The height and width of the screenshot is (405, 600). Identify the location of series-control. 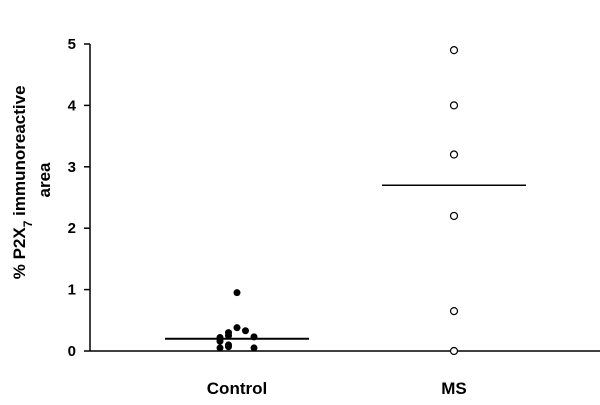
(237, 320).